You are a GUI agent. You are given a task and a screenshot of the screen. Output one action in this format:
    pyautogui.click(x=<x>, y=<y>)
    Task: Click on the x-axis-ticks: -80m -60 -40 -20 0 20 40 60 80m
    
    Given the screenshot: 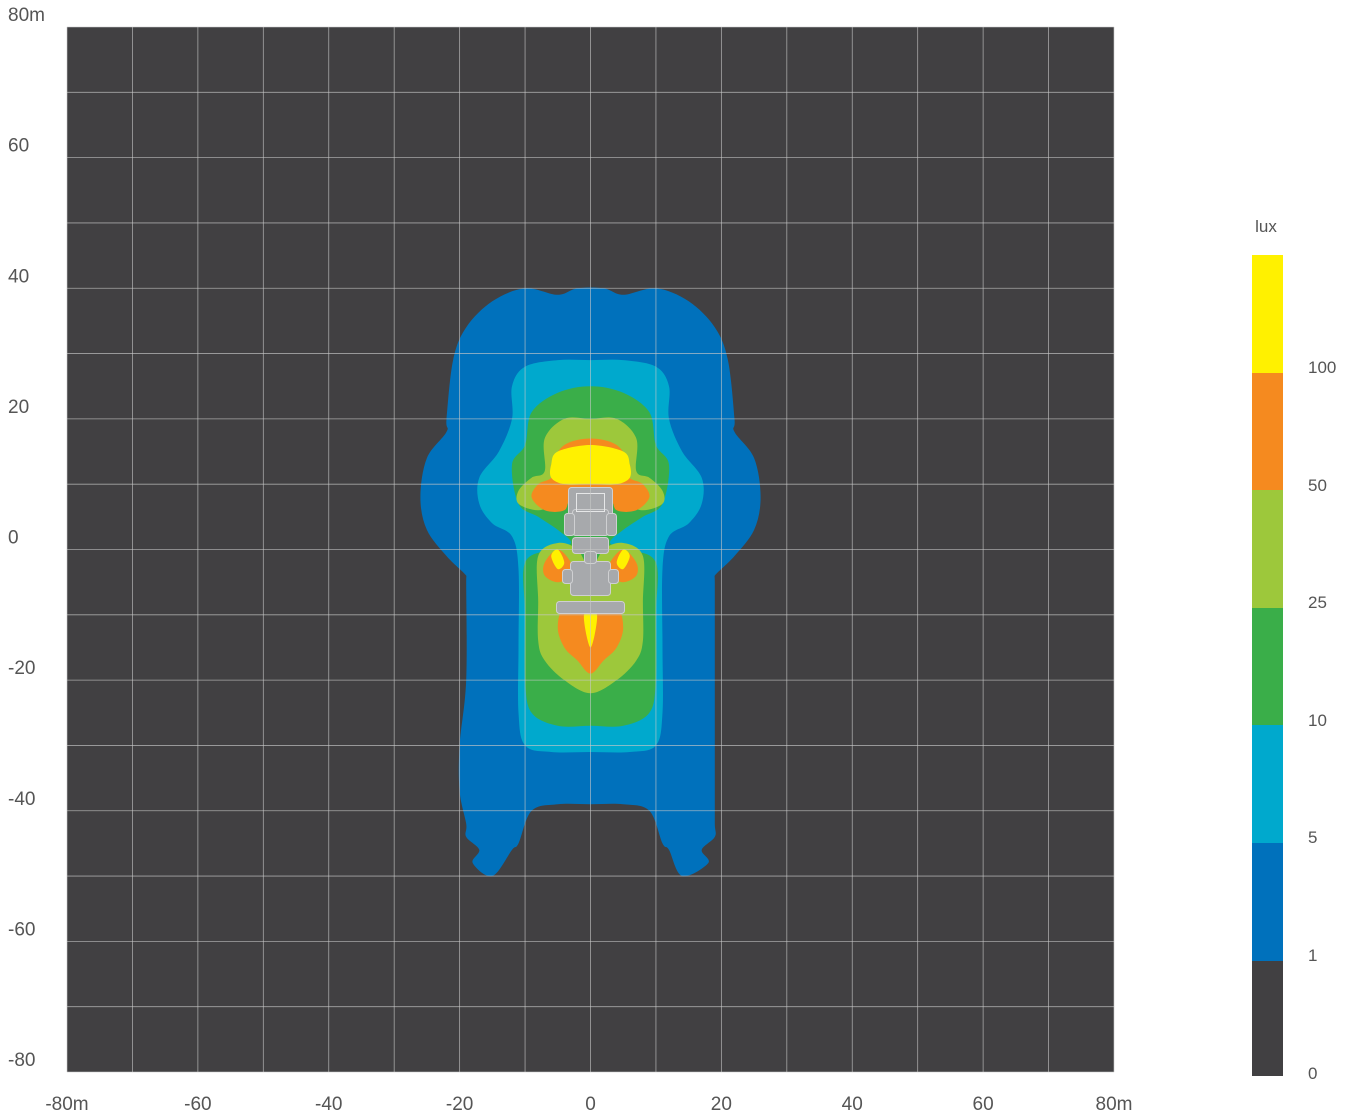 What is the action you would take?
    pyautogui.click(x=588, y=1104)
    